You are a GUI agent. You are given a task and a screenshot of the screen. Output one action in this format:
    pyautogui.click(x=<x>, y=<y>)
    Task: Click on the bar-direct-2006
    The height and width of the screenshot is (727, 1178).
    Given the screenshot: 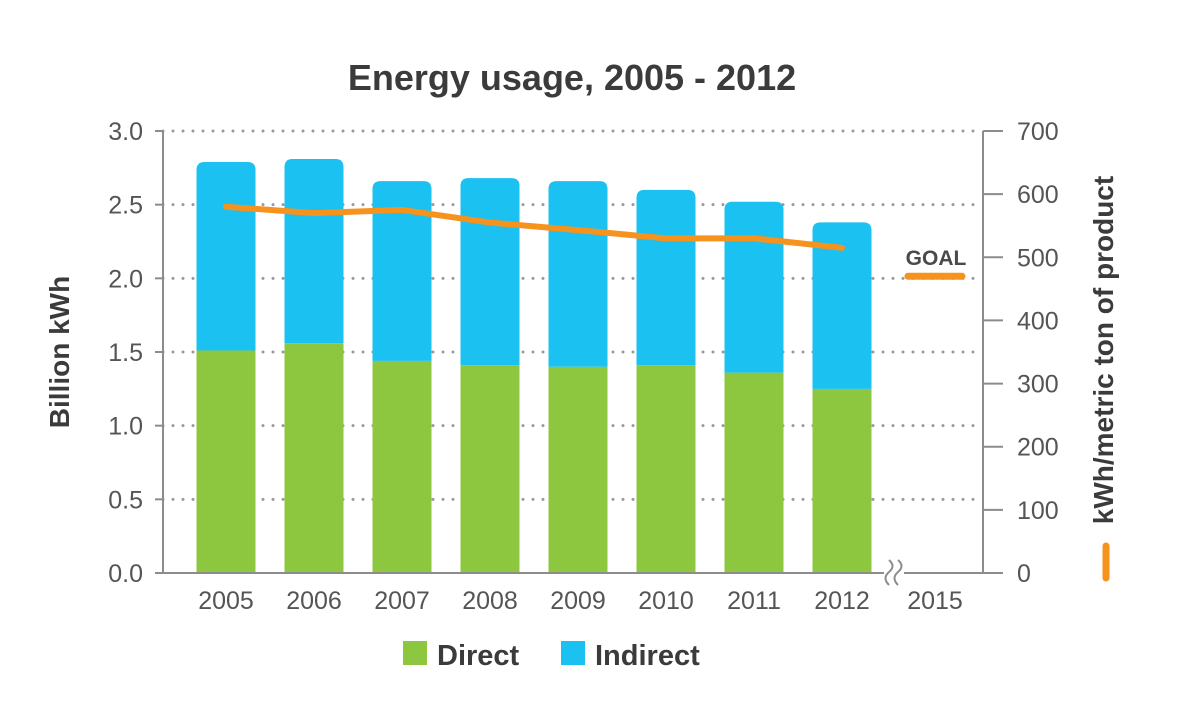 What is the action you would take?
    pyautogui.click(x=314, y=458)
    